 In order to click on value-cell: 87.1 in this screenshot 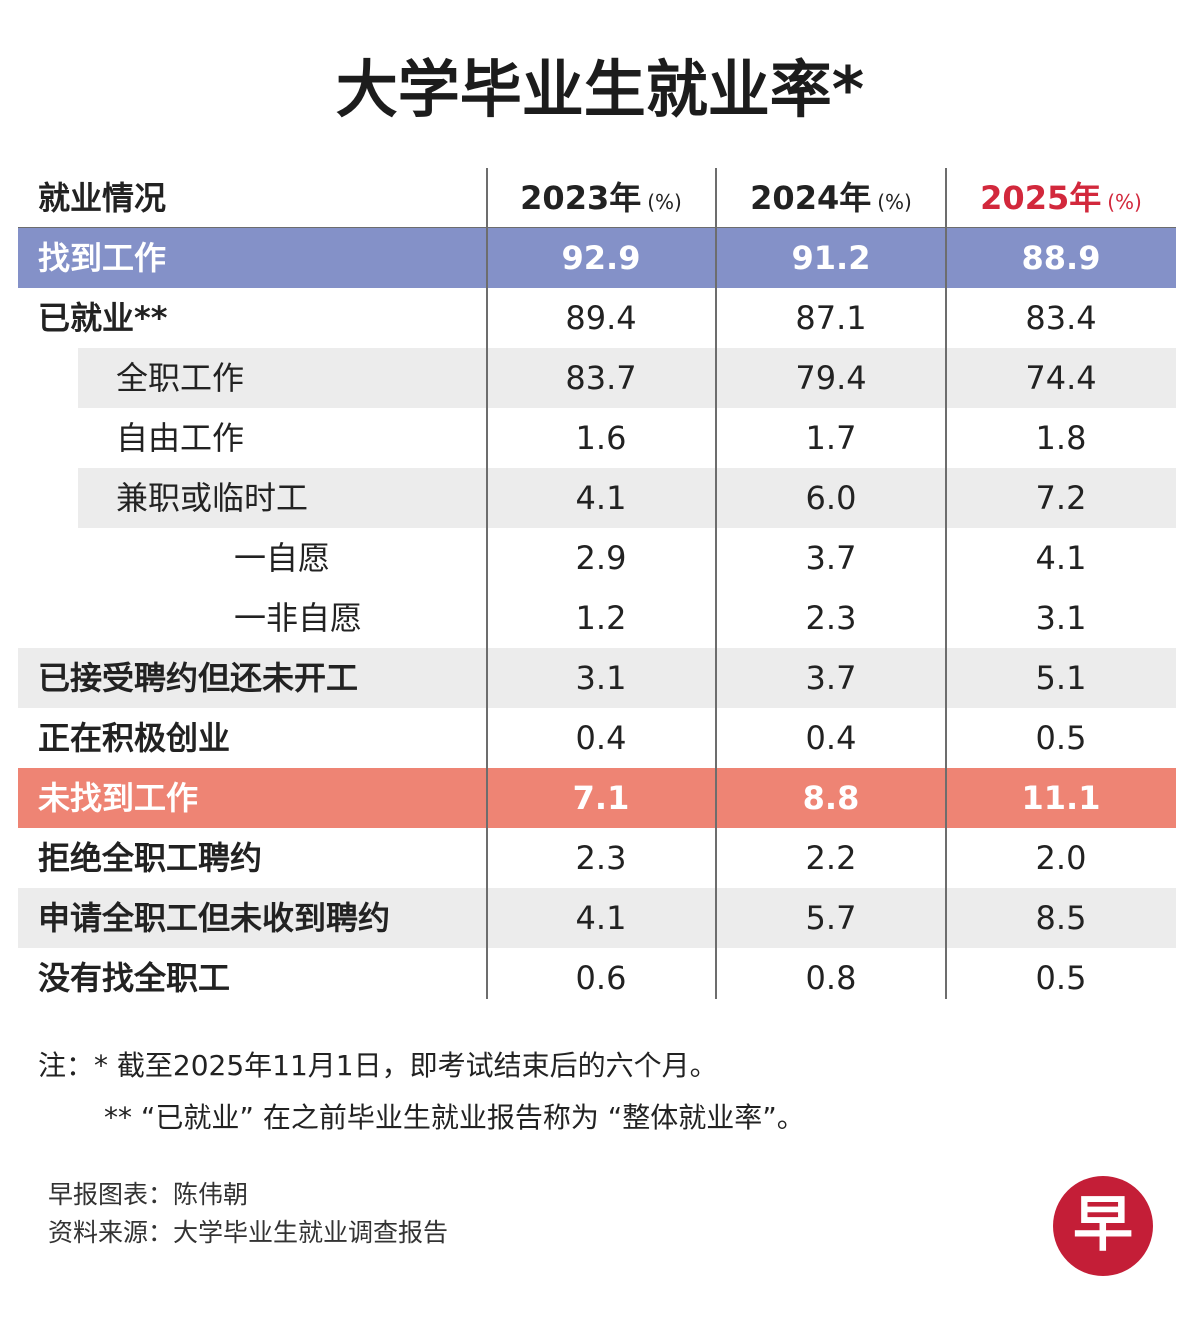, I will do `click(831, 318)`.